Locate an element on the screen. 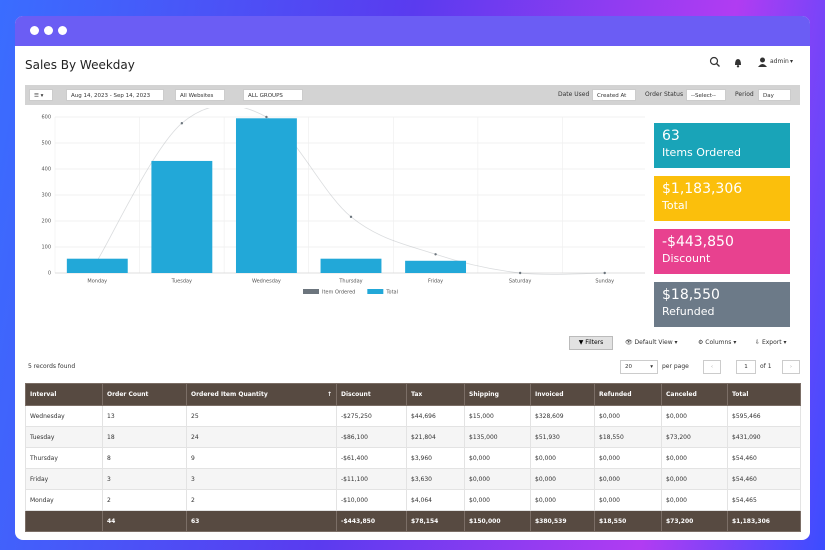  y-tick-label: 100 is located at coordinates (46, 248).